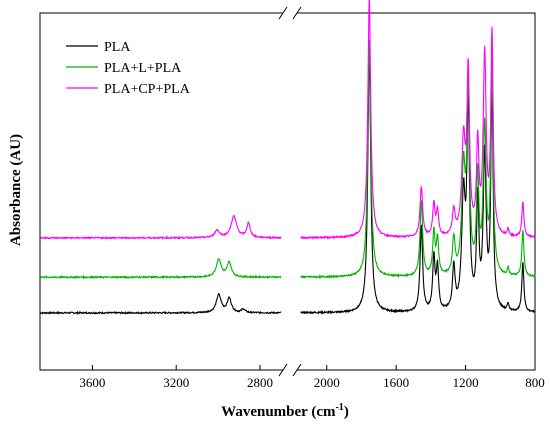 This screenshot has width=550, height=430. What do you see at coordinates (260, 382) in the screenshot?
I see `x-tick-label-2800: 2800` at bounding box center [260, 382].